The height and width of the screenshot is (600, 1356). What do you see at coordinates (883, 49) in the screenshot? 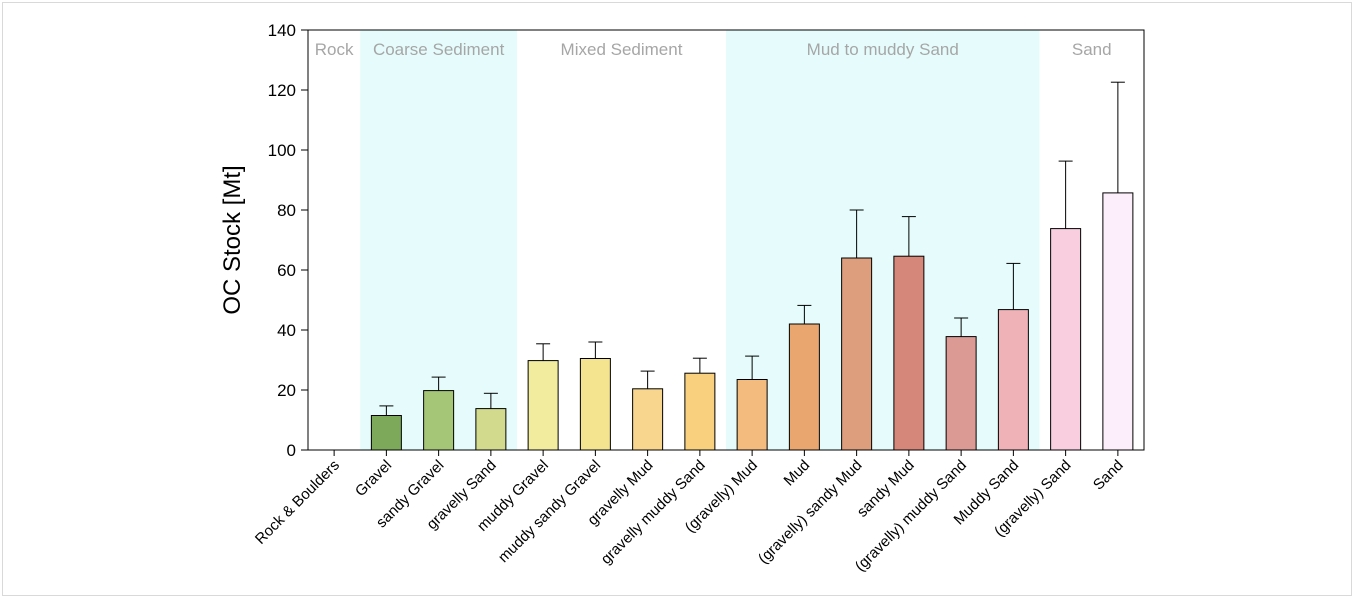
I see `region-label-3: Mud to muddy Sand` at bounding box center [883, 49].